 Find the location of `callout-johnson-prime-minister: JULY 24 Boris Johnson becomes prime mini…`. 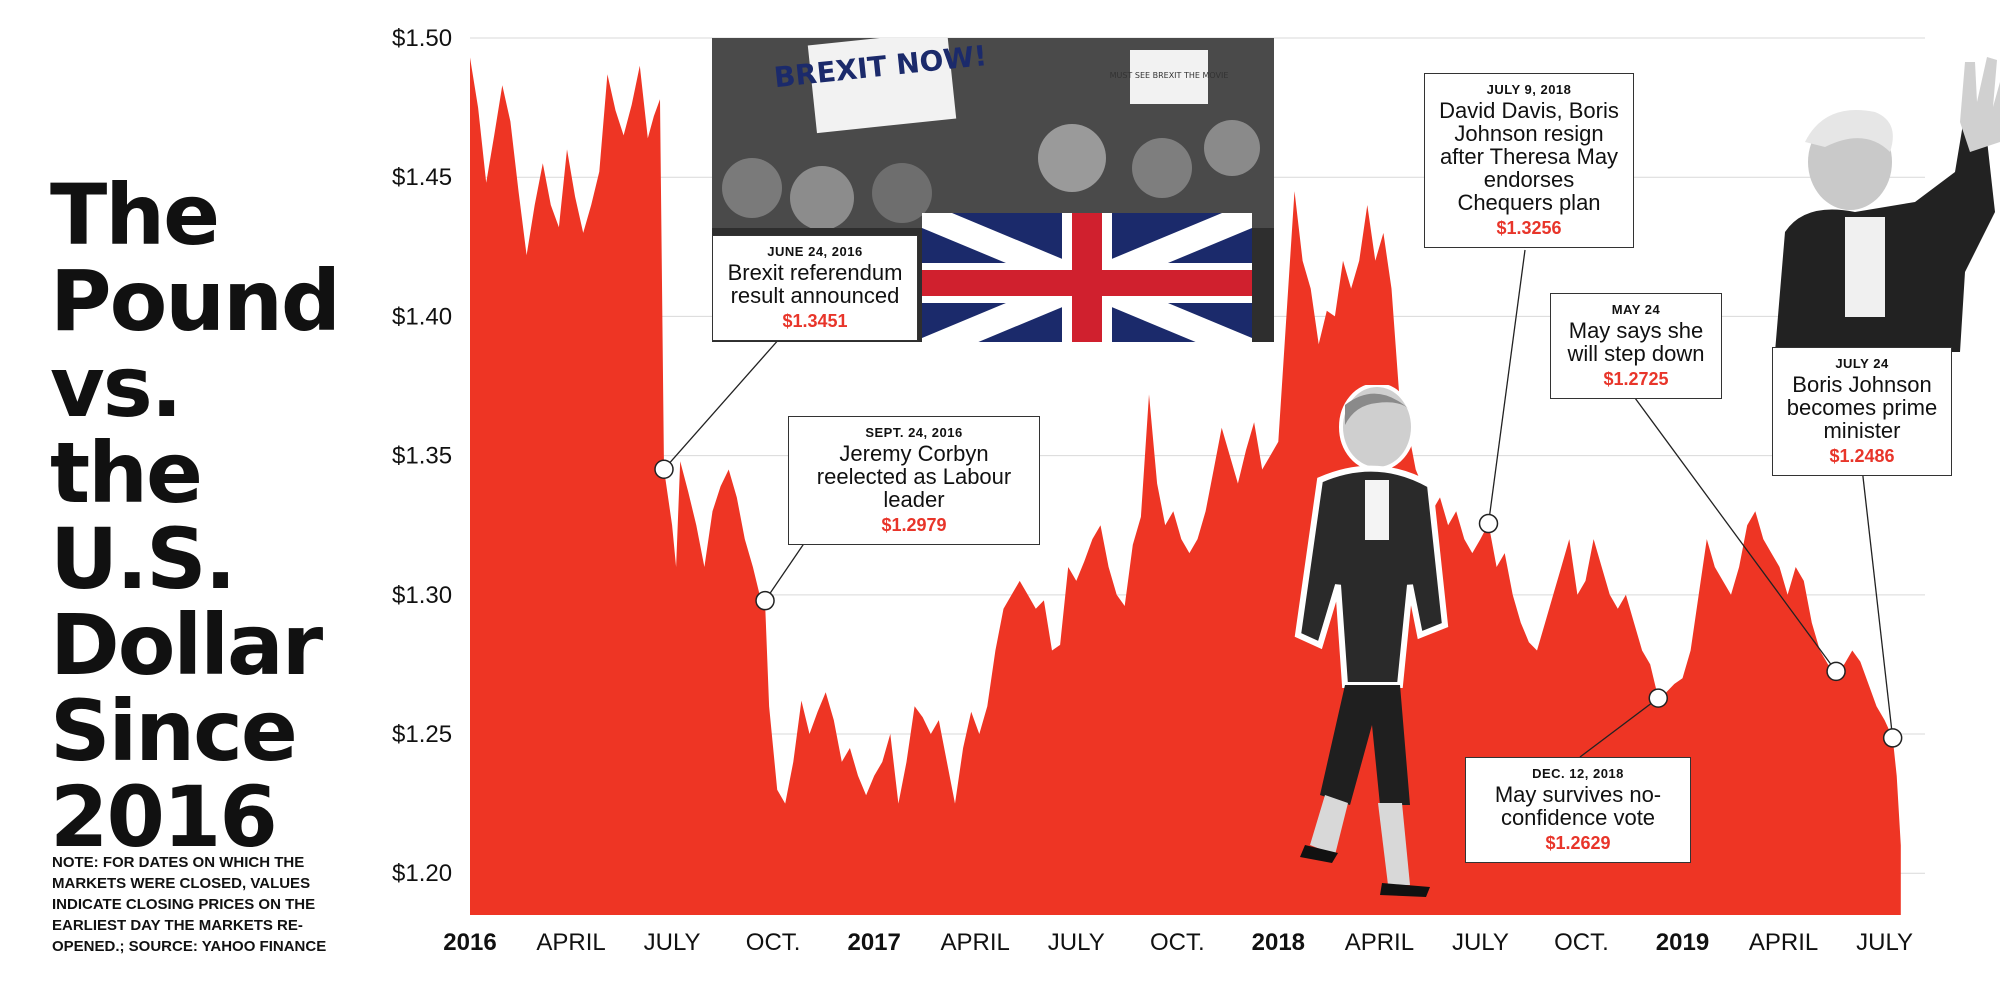

callout-johnson-prime-minister: JULY 24 Boris Johnson becomes prime mini… is located at coordinates (1862, 411).